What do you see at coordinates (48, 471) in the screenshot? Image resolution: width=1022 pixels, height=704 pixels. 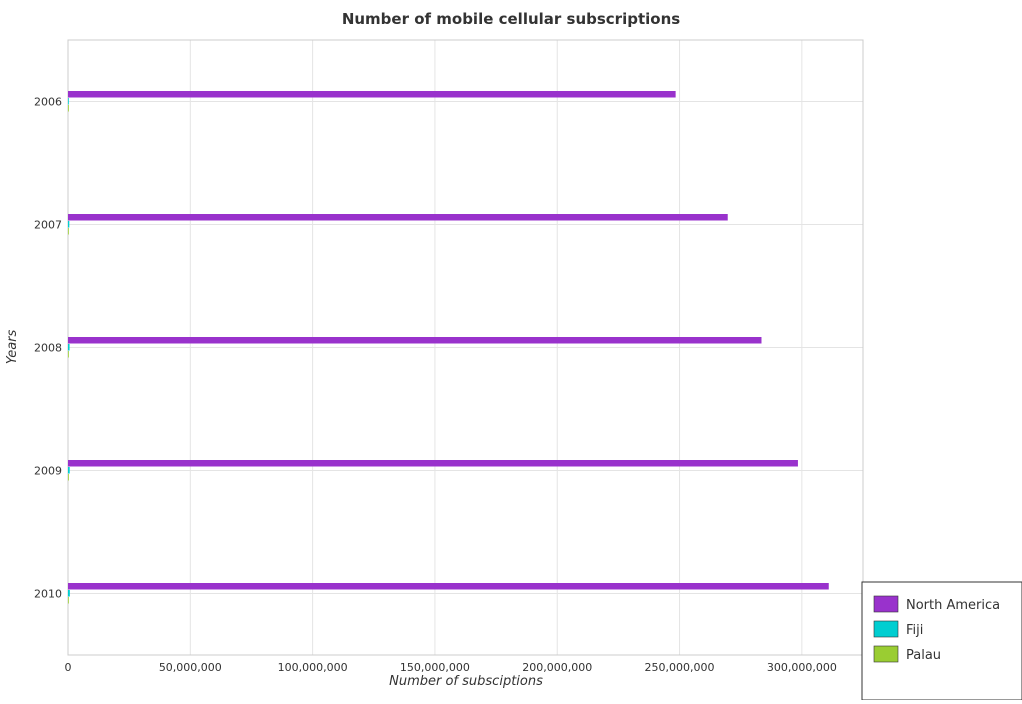 I see `y-tick-label: 2009` at bounding box center [48, 471].